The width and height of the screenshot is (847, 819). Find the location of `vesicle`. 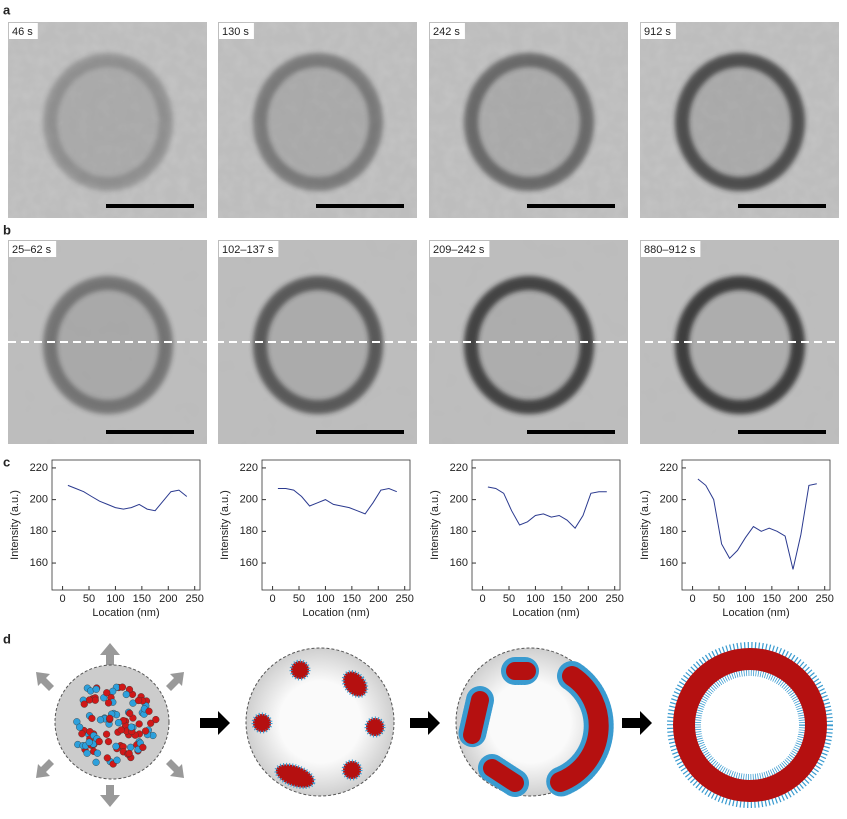

vesicle is located at coordinates (750, 725).